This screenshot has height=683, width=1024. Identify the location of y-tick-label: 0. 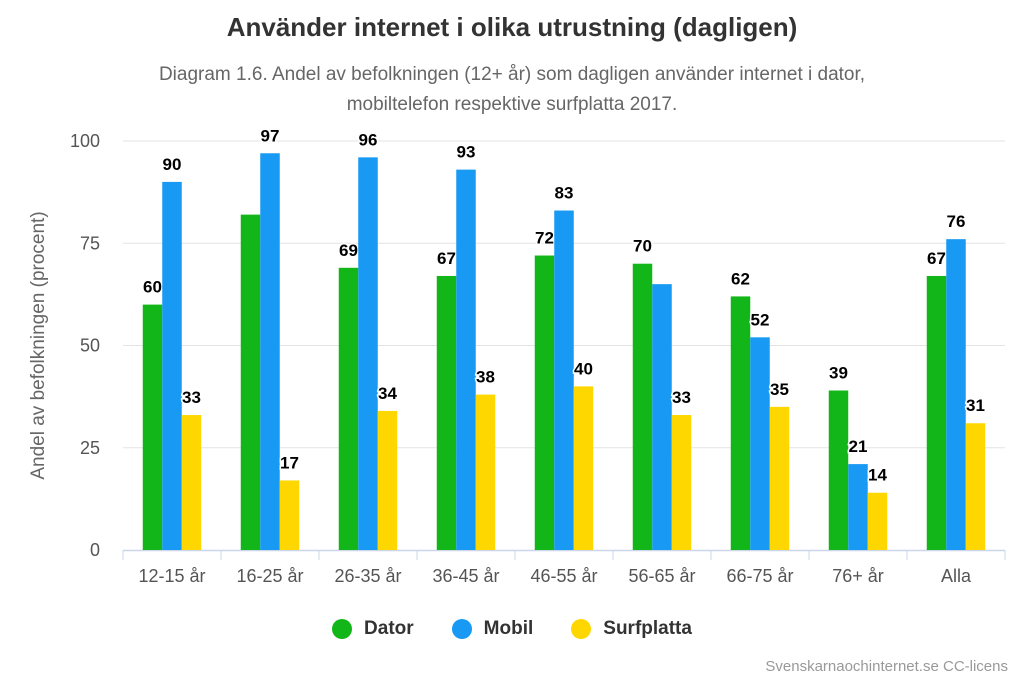
(95, 550).